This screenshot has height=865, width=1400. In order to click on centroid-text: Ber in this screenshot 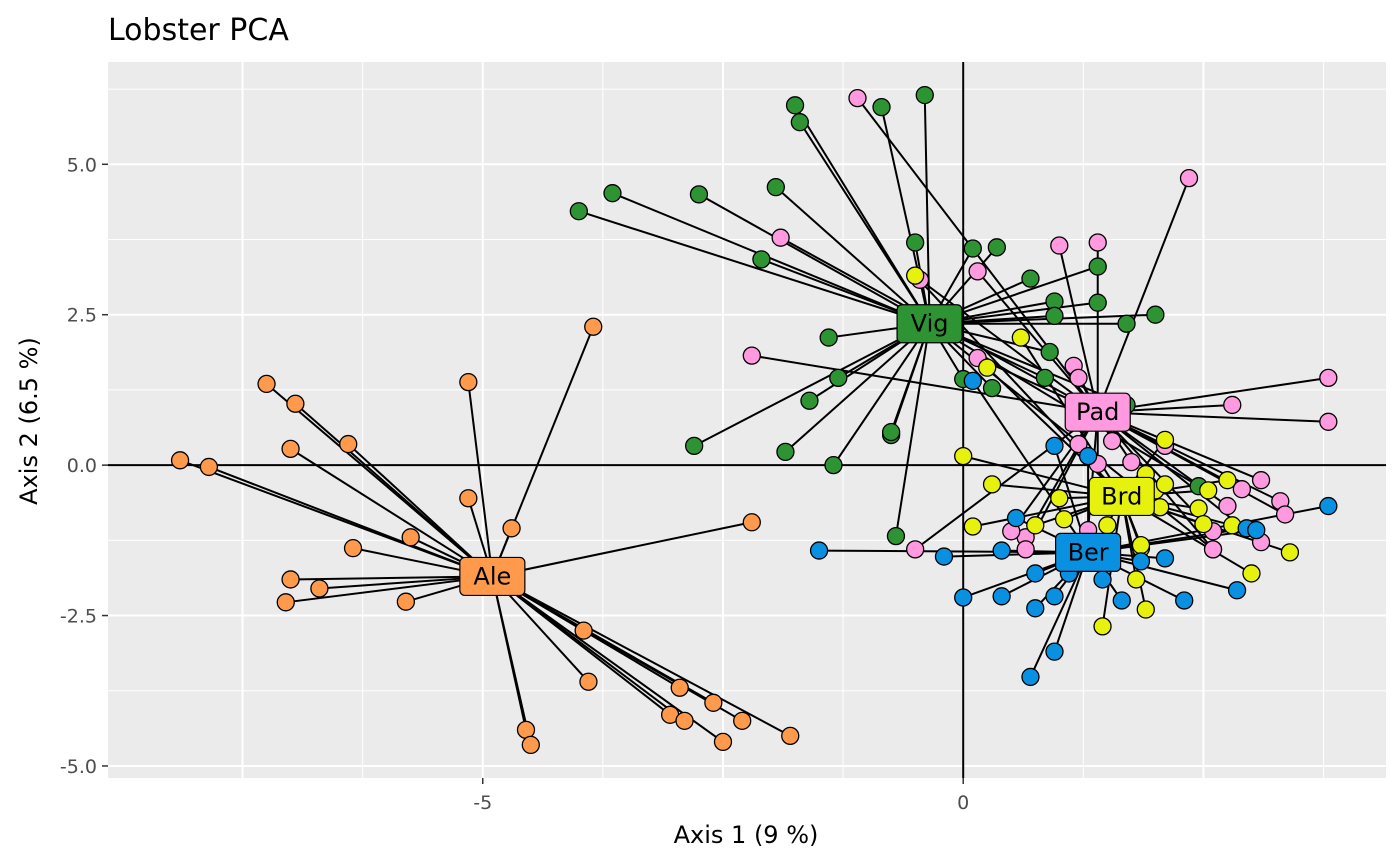, I will do `click(1088, 552)`.